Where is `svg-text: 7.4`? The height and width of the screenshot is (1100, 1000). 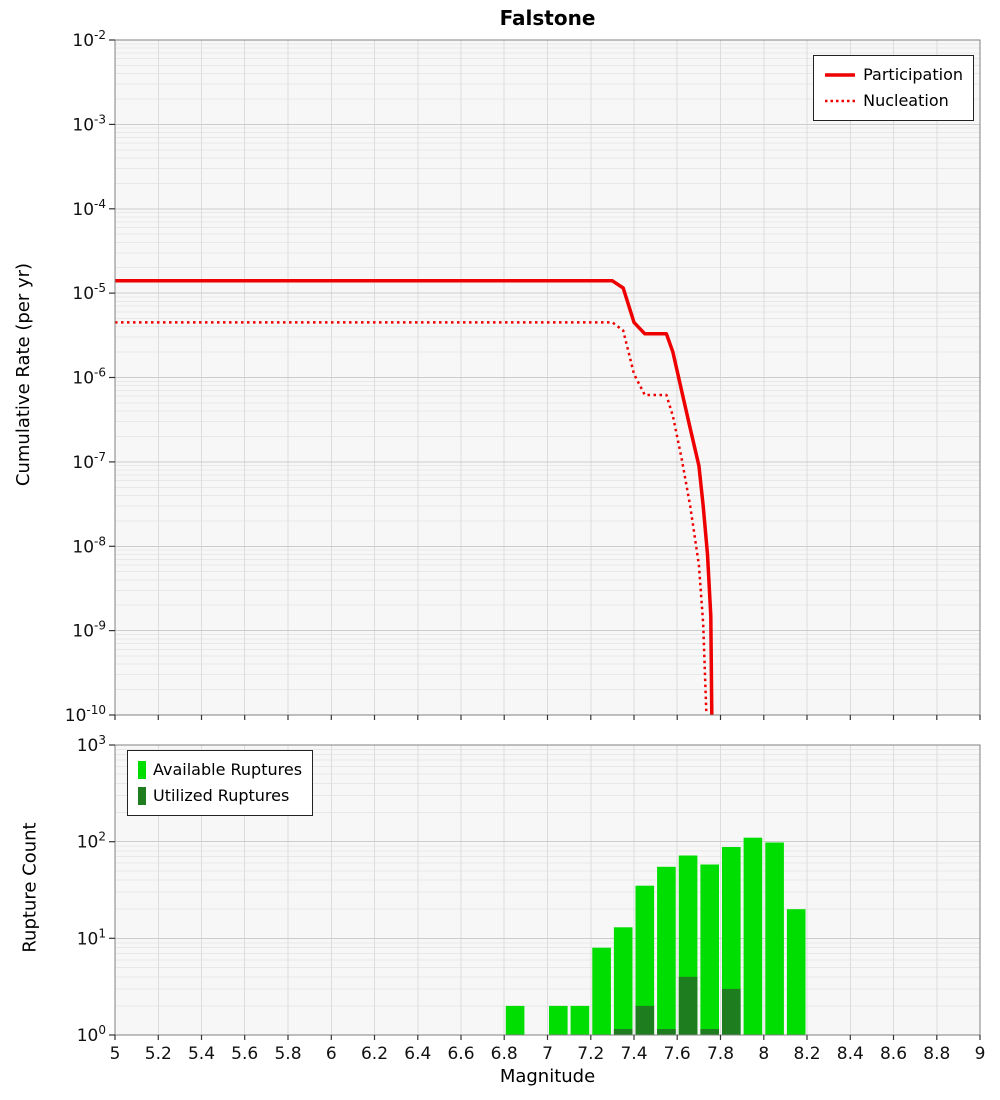
svg-text: 7.4 is located at coordinates (633, 1054).